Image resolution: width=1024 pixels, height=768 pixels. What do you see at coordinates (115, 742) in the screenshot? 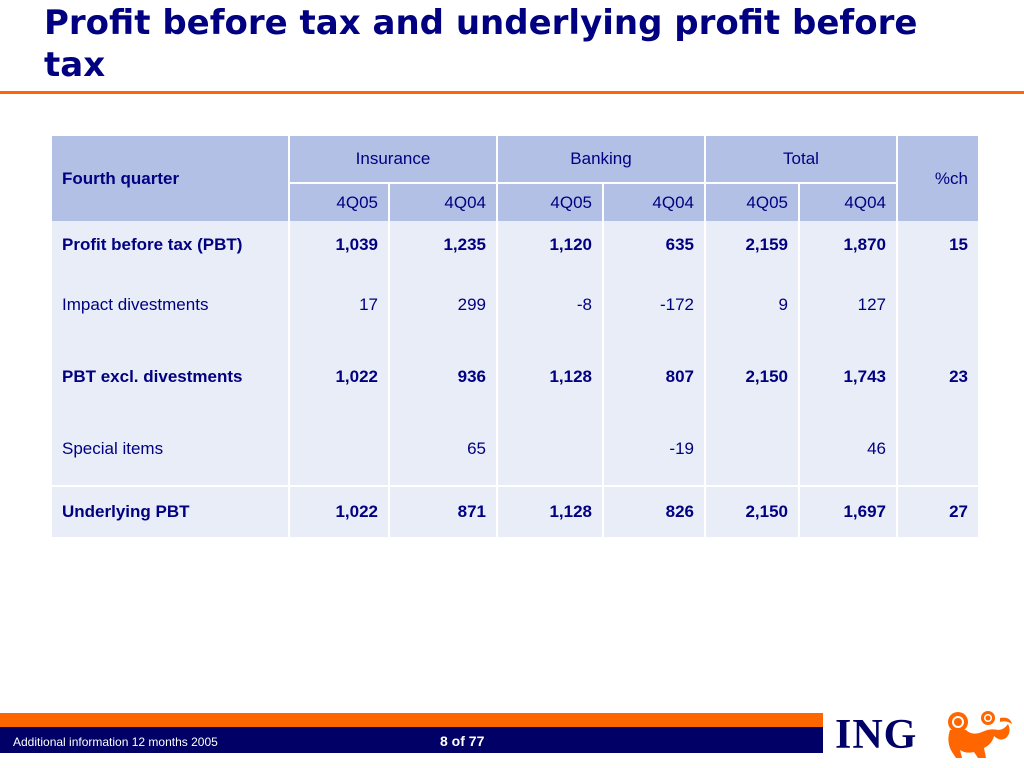
I see `footer-caption: Additional information 12 months 2005` at bounding box center [115, 742].